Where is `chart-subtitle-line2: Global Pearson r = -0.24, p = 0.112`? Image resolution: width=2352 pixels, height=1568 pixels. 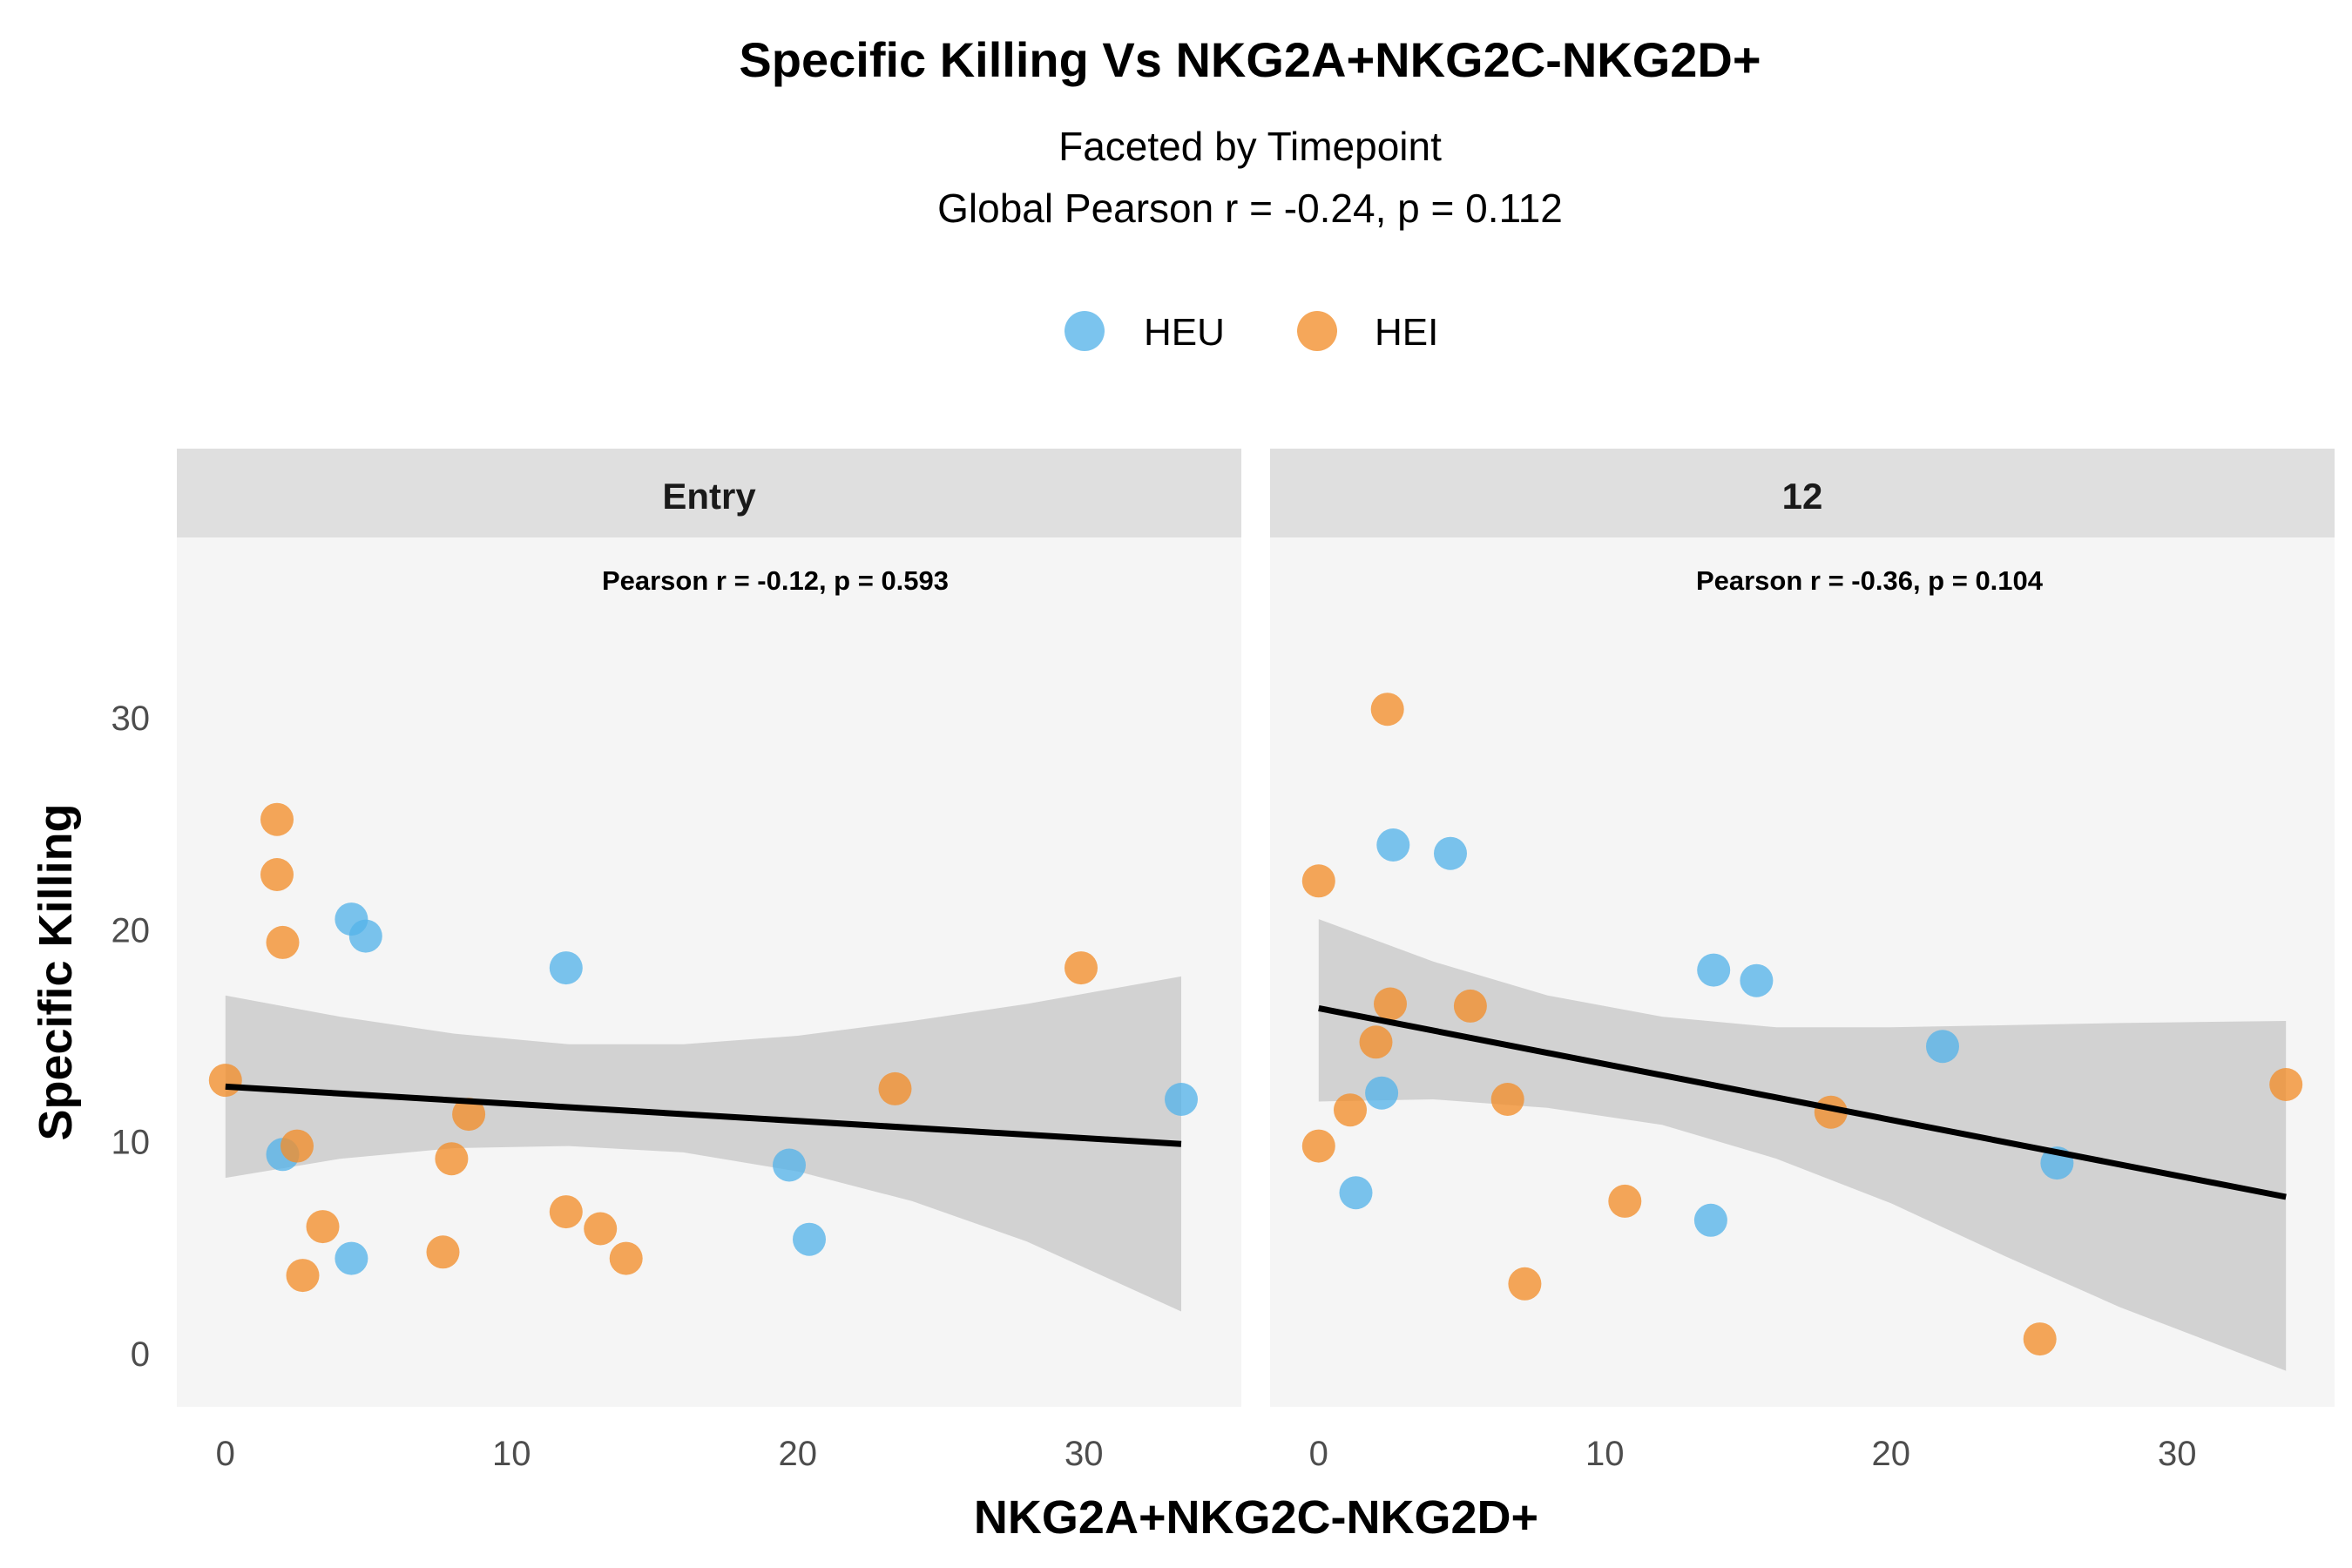 chart-subtitle-line2: Global Pearson r = -0.24, p = 0.112 is located at coordinates (1250, 209).